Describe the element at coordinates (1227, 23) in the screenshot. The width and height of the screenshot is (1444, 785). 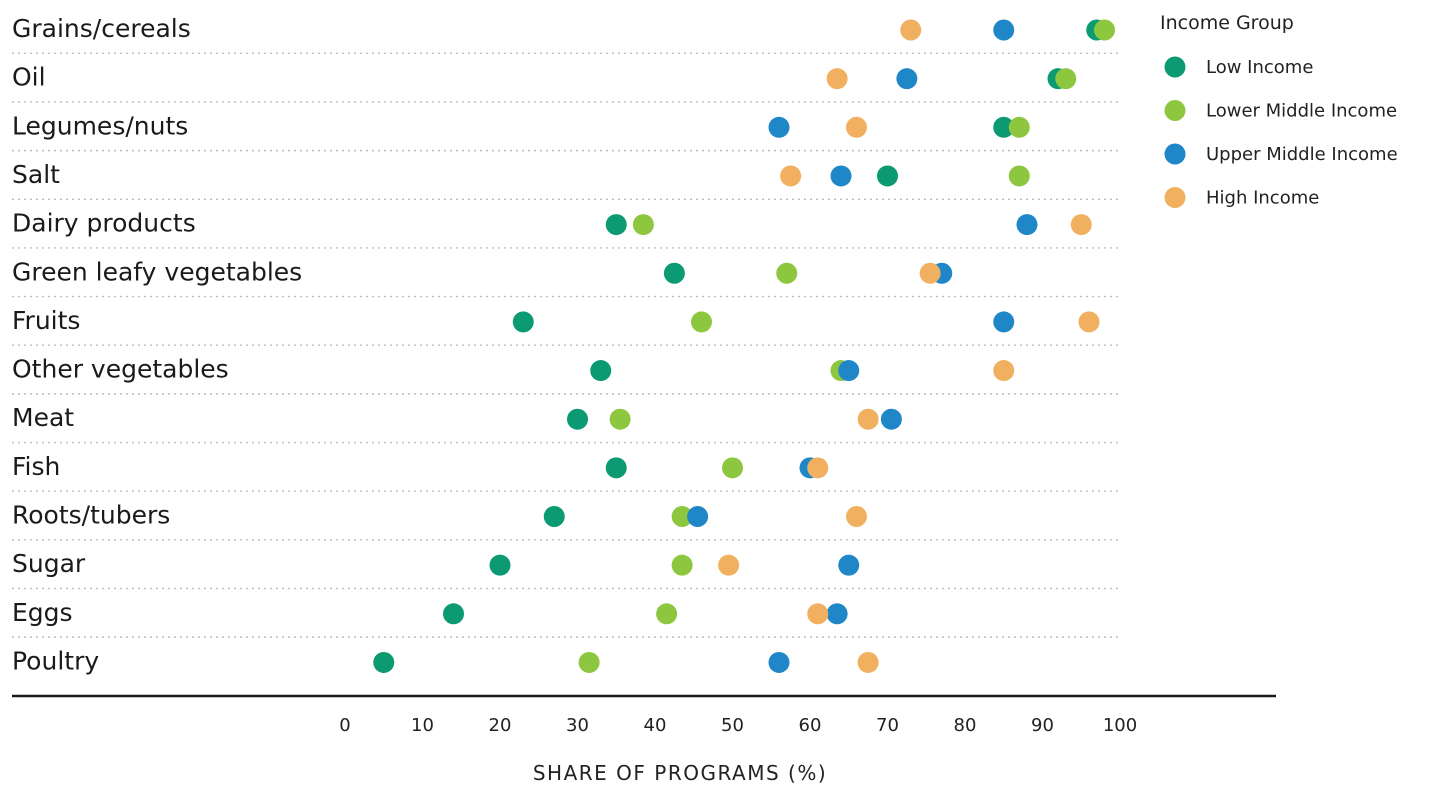
I see `legend-title: Income Group` at that location.